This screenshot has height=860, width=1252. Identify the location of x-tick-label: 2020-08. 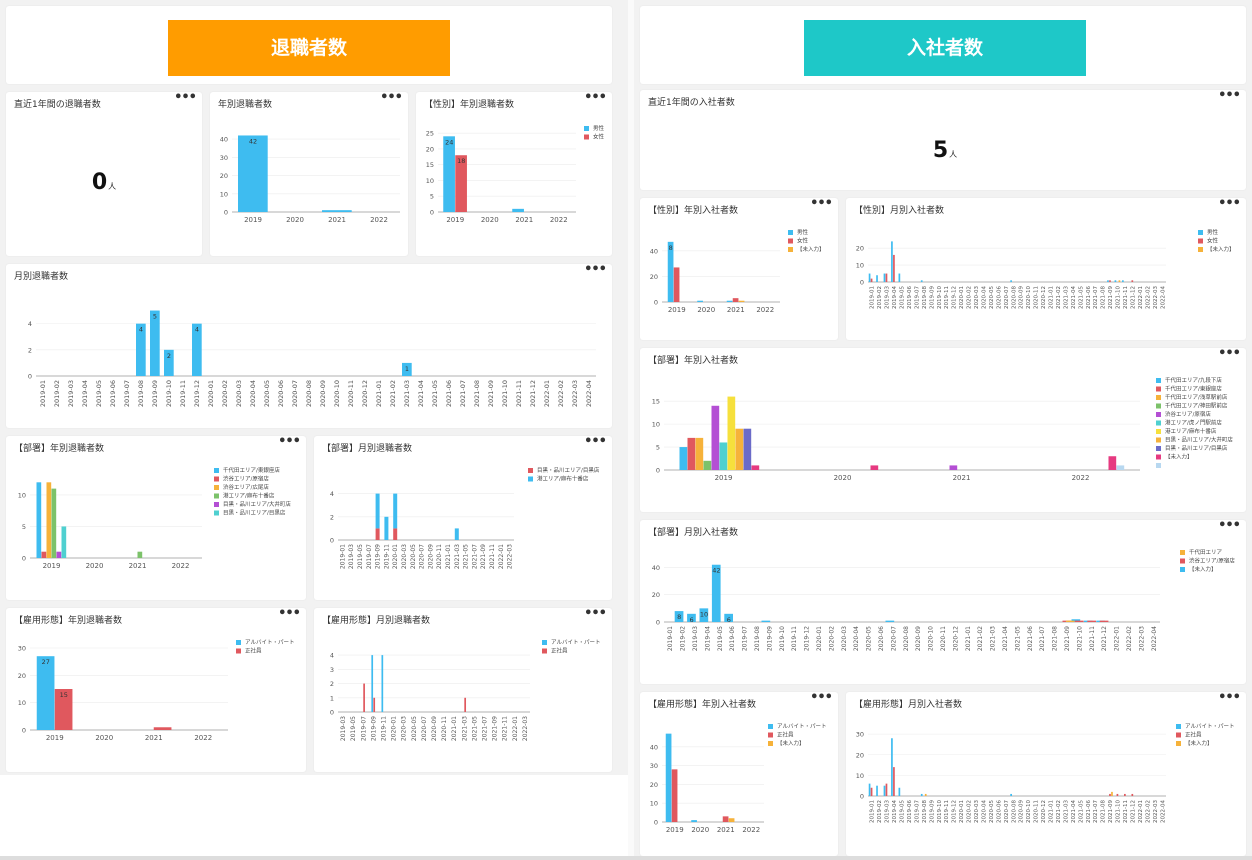
(906, 638).